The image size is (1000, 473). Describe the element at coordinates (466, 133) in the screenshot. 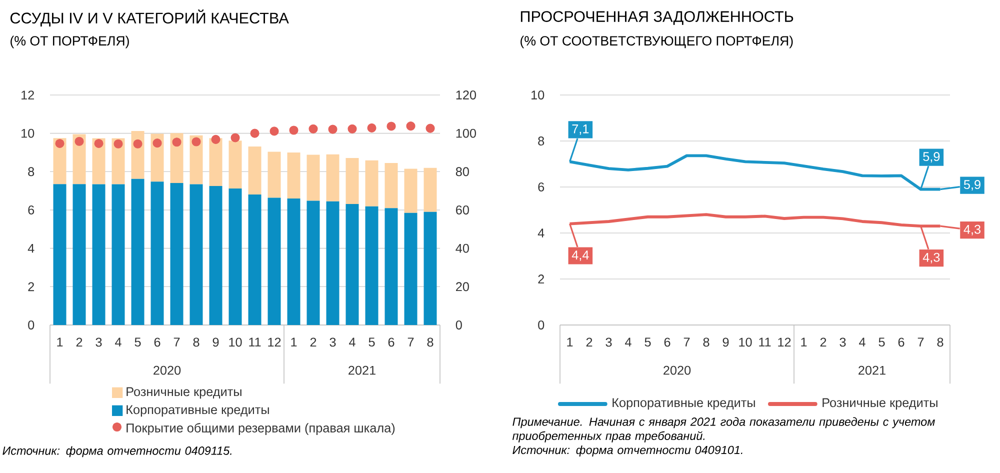

I see `y2-tick-label: 100` at that location.